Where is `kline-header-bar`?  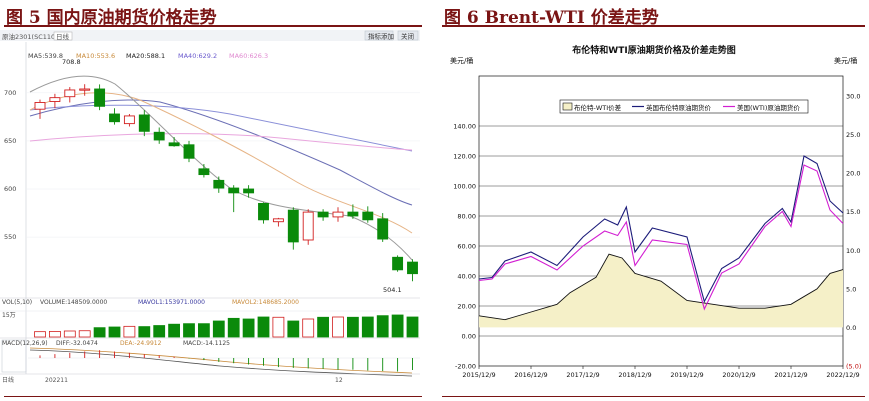 kline-header-bar is located at coordinates (210, 35).